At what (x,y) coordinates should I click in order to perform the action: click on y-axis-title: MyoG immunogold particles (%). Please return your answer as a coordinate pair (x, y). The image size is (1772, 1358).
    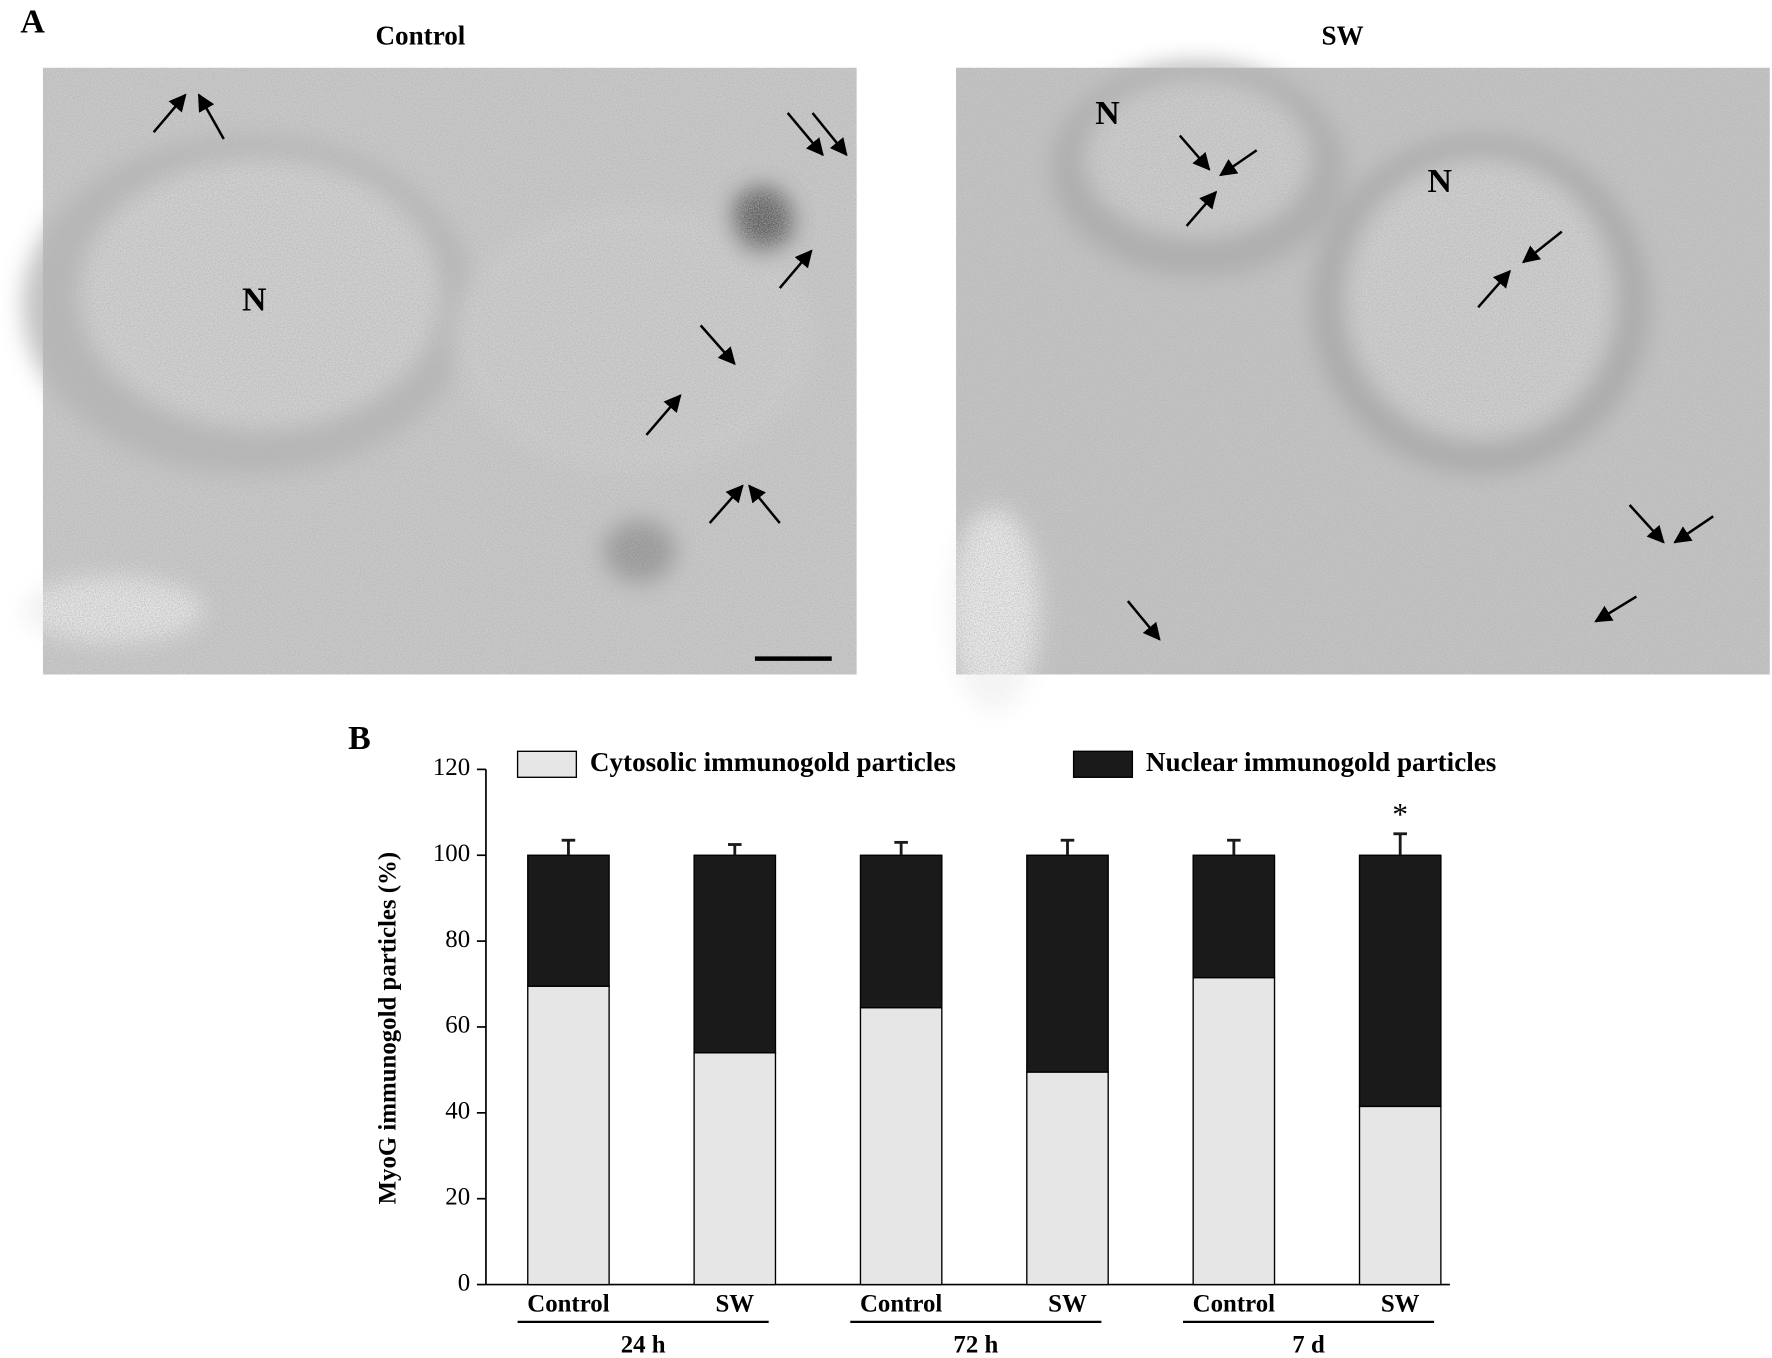
    Looking at the image, I should click on (388, 1028).